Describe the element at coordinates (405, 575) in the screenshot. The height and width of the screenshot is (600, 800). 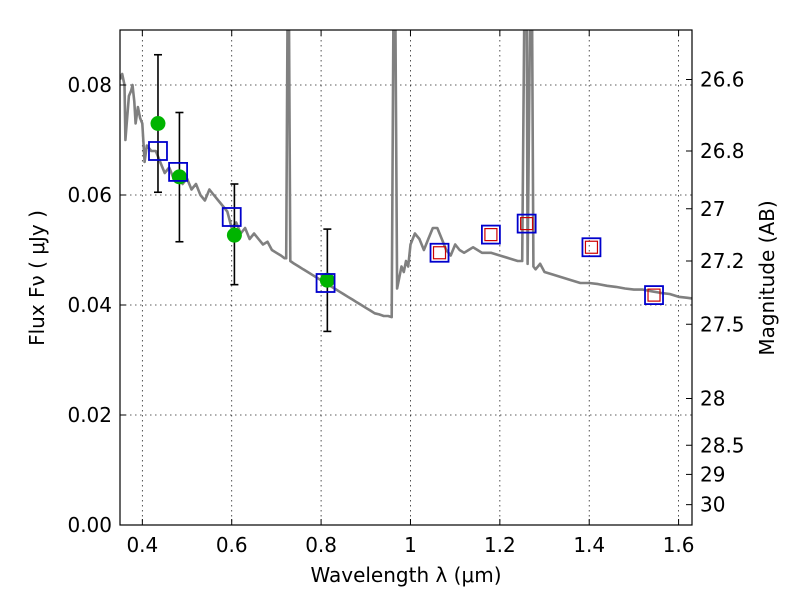
I see `x-axis-label: Wavelength λ (μm)` at that location.